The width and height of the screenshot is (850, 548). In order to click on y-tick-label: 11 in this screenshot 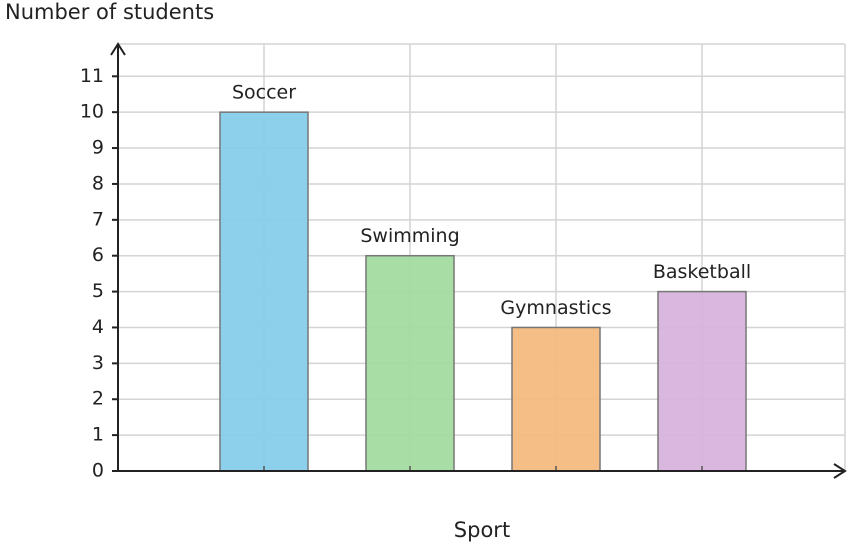, I will do `click(92, 76)`.